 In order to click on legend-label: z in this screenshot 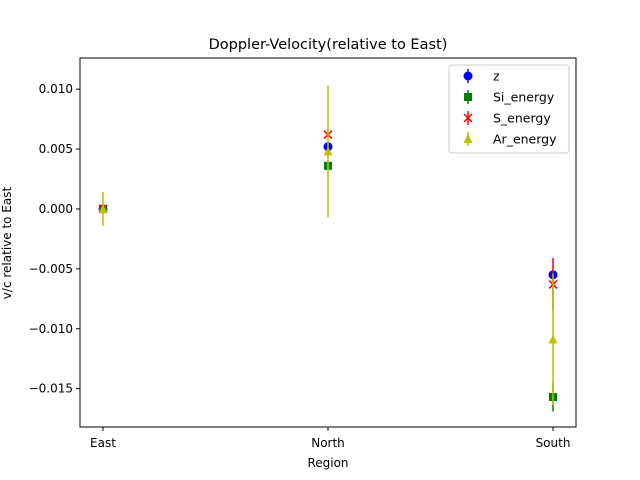, I will do `click(496, 76)`.